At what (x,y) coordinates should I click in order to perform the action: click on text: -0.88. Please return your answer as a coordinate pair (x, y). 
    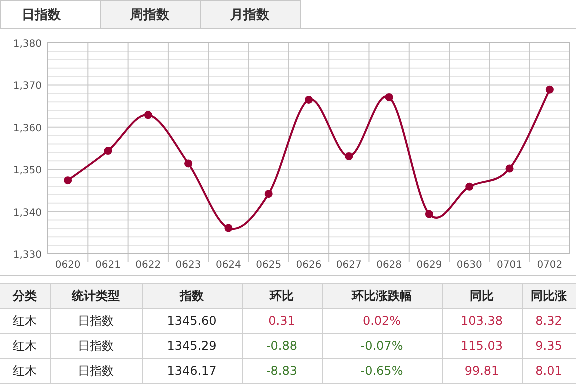
    Looking at the image, I should click on (282, 346).